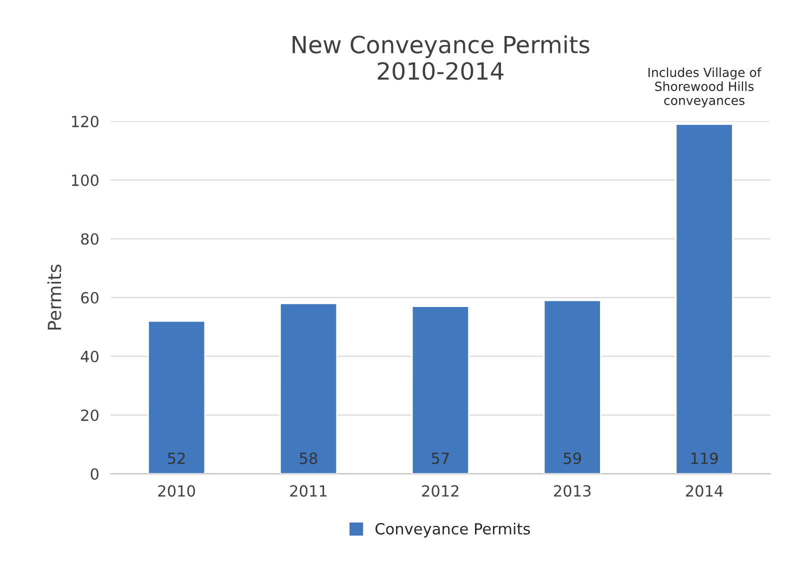 This screenshot has height=564, width=790. What do you see at coordinates (572, 458) in the screenshot?
I see `data-label: 59` at bounding box center [572, 458].